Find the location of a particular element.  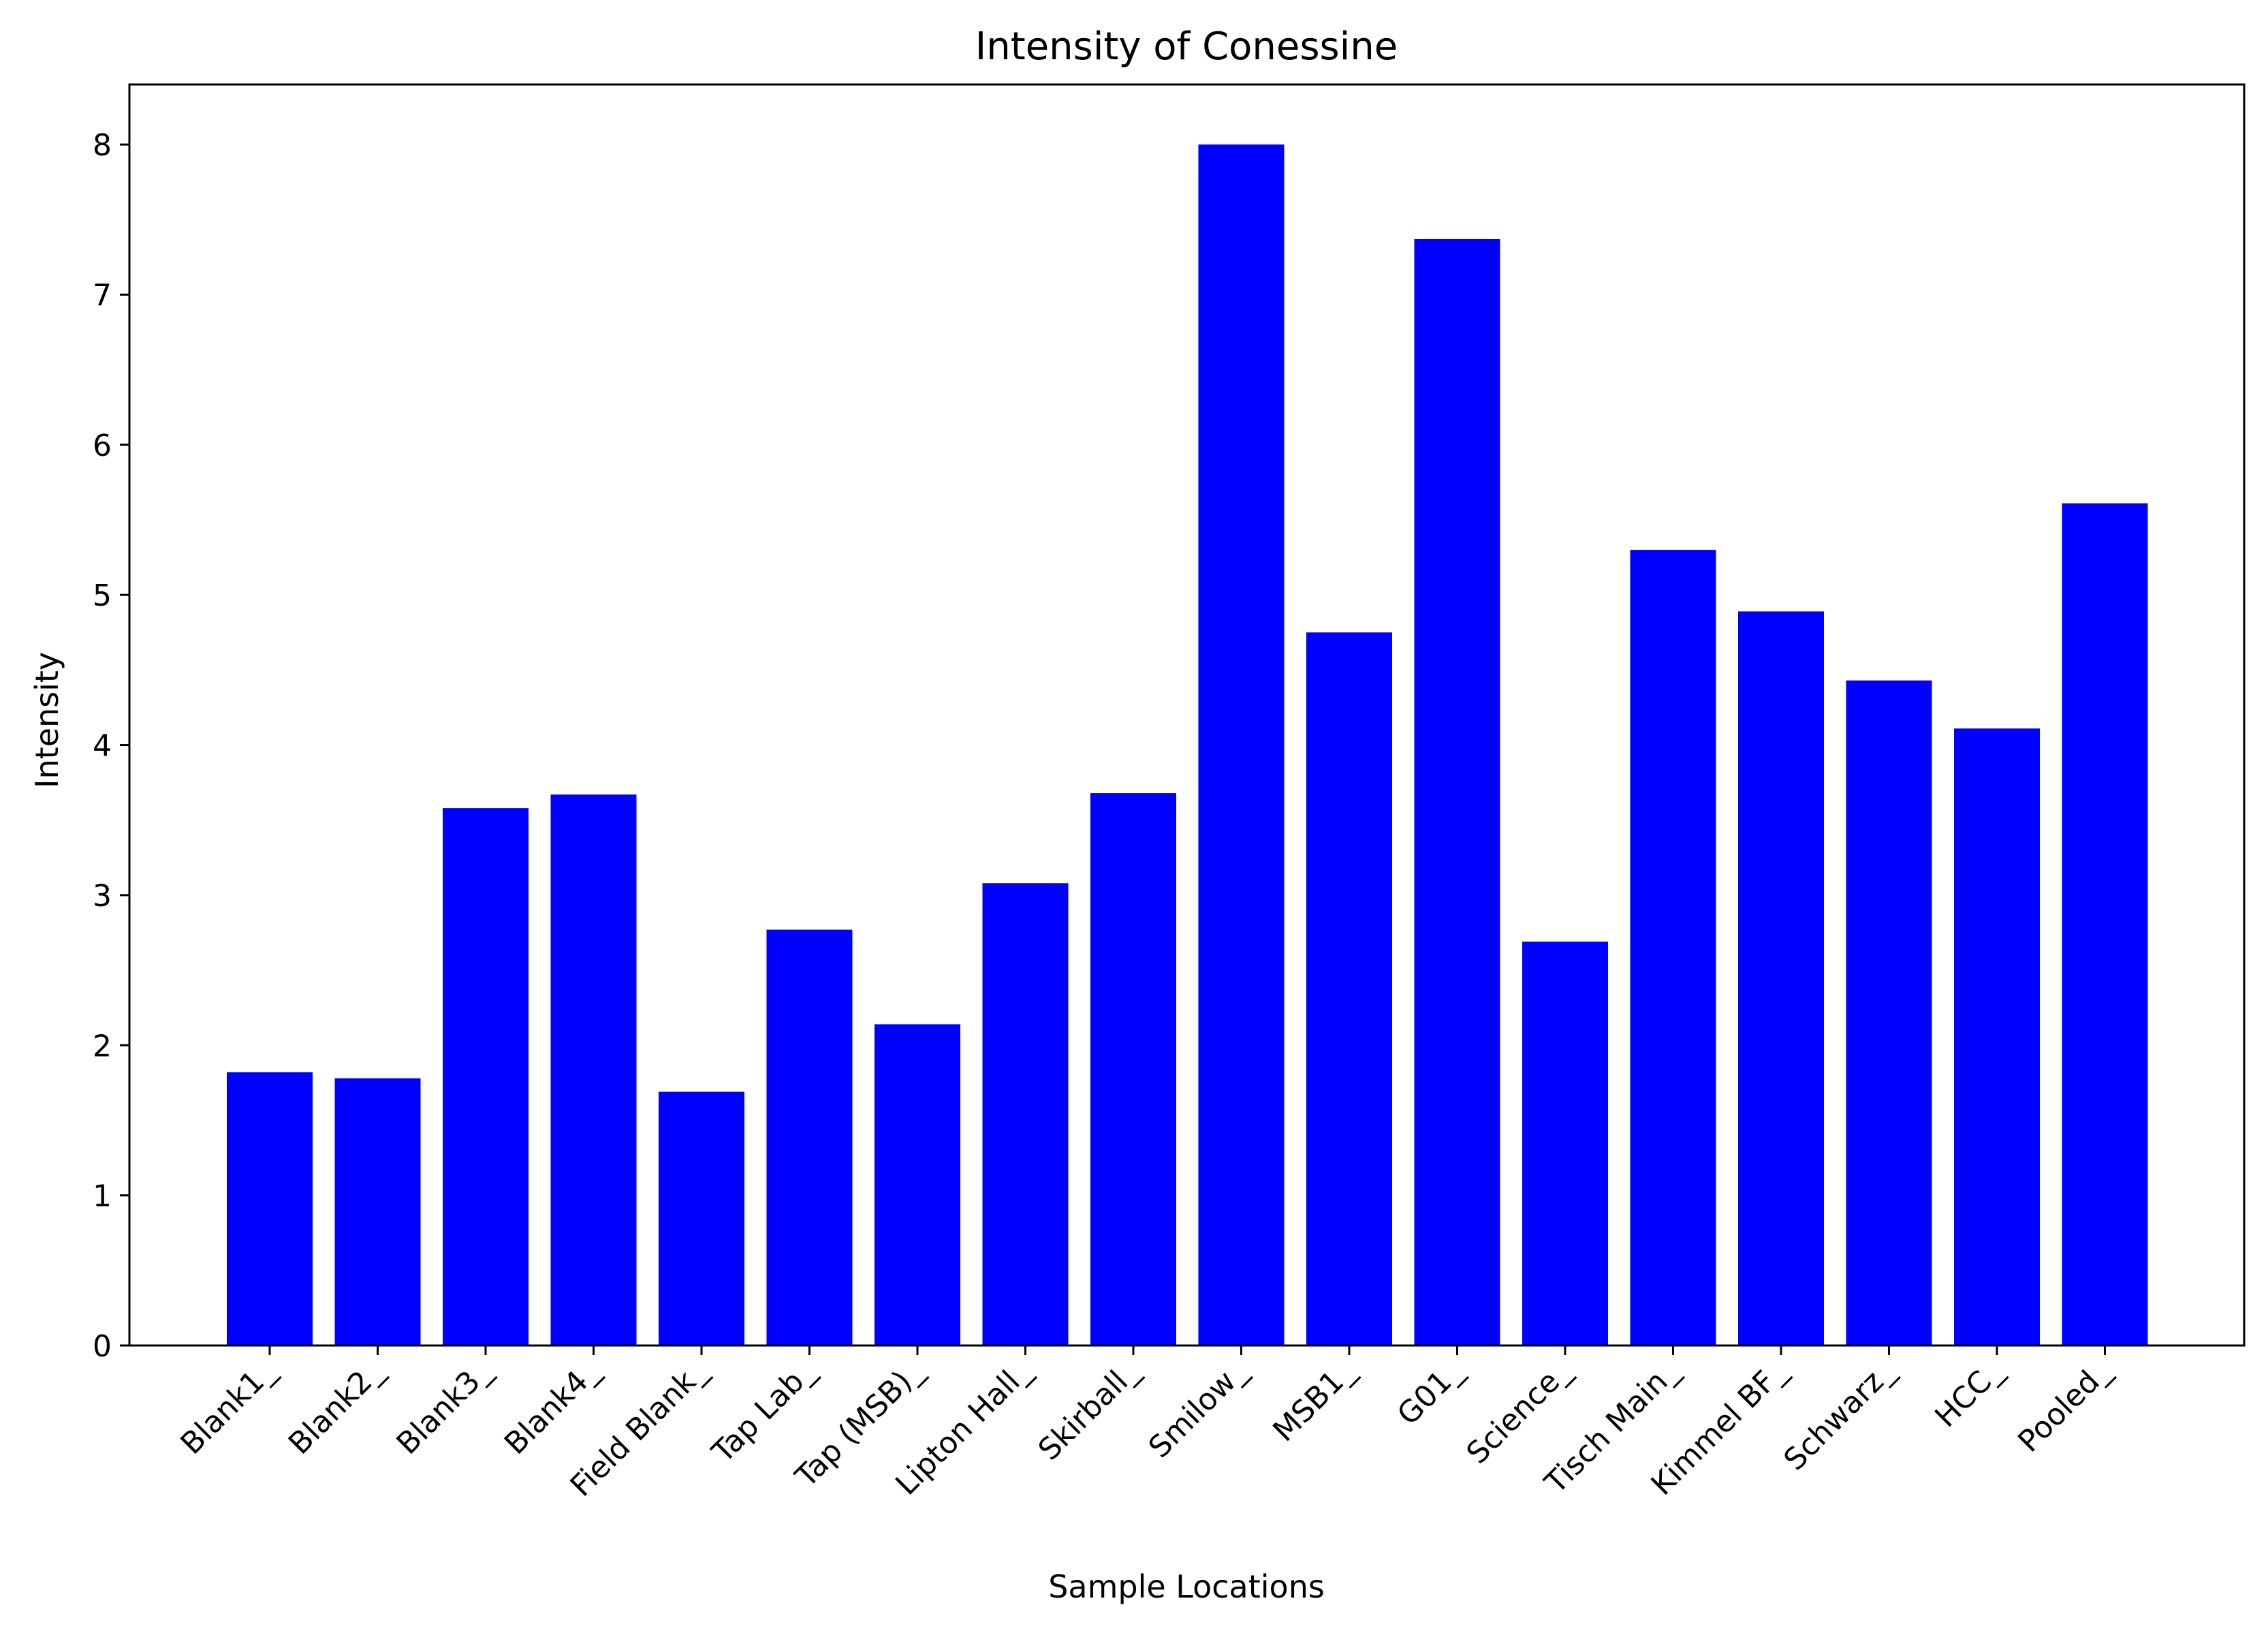

y-tick-label: 2 is located at coordinates (102, 1046).